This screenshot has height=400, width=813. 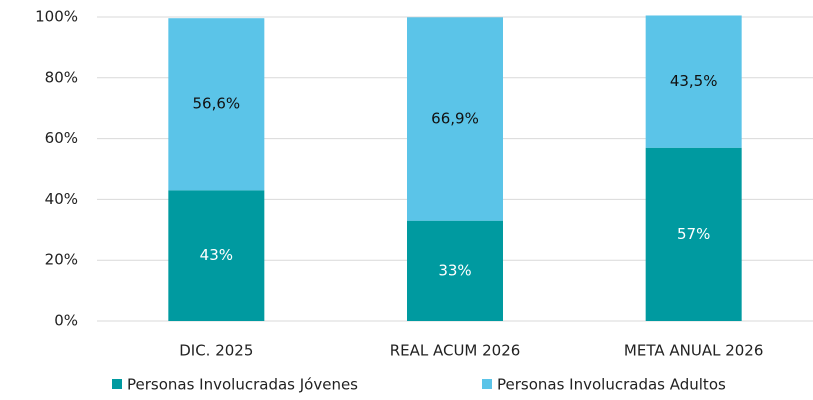 I want to click on data-label: 57%, so click(x=693, y=234).